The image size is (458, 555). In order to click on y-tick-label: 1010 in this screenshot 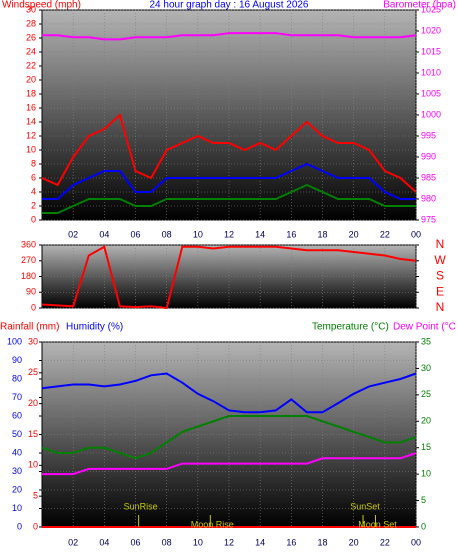, I will do `click(431, 72)`.